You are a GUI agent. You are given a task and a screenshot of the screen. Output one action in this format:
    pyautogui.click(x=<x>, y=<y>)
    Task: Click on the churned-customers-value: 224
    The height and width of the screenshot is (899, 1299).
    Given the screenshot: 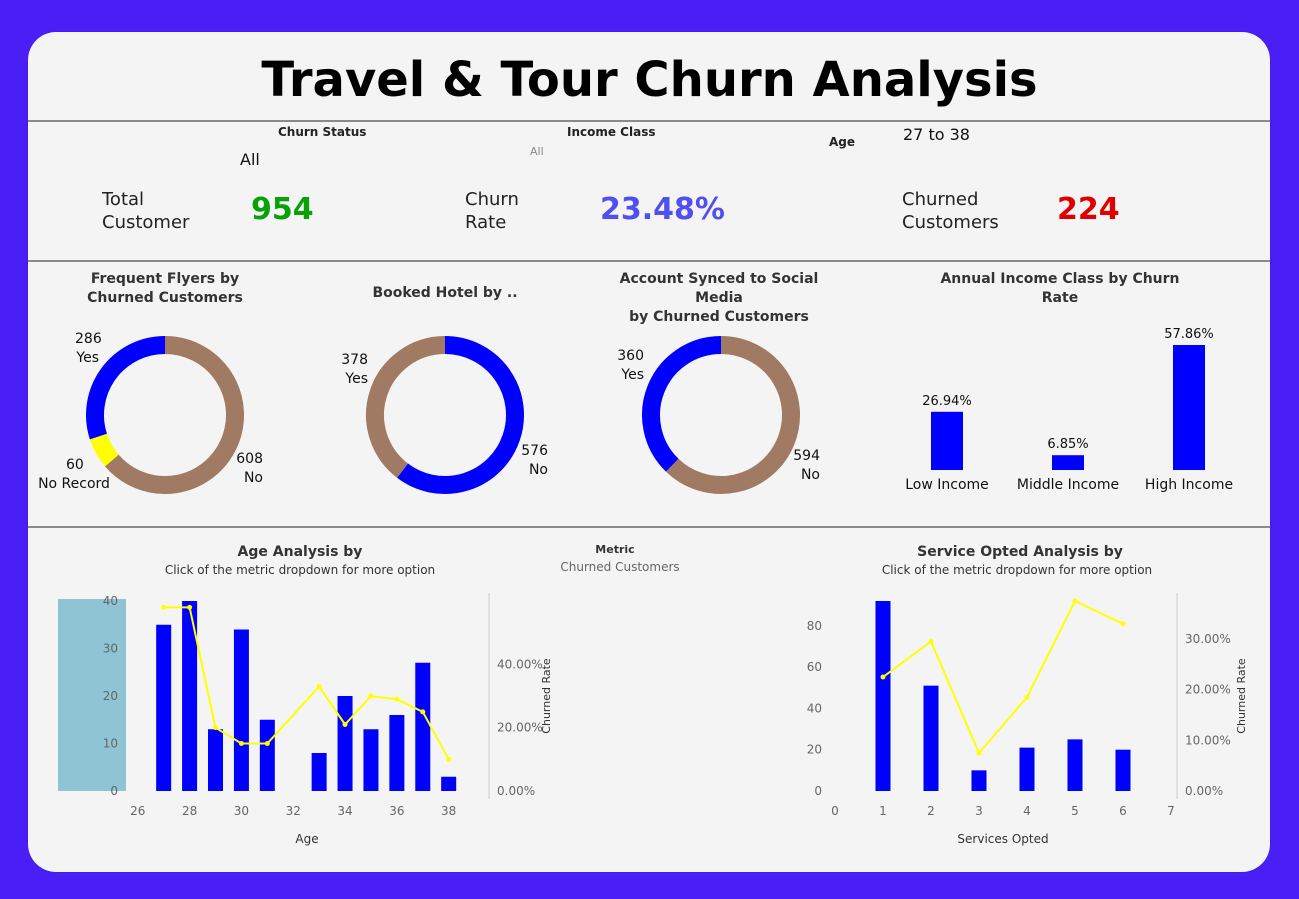 What is the action you would take?
    pyautogui.click(x=1088, y=209)
    